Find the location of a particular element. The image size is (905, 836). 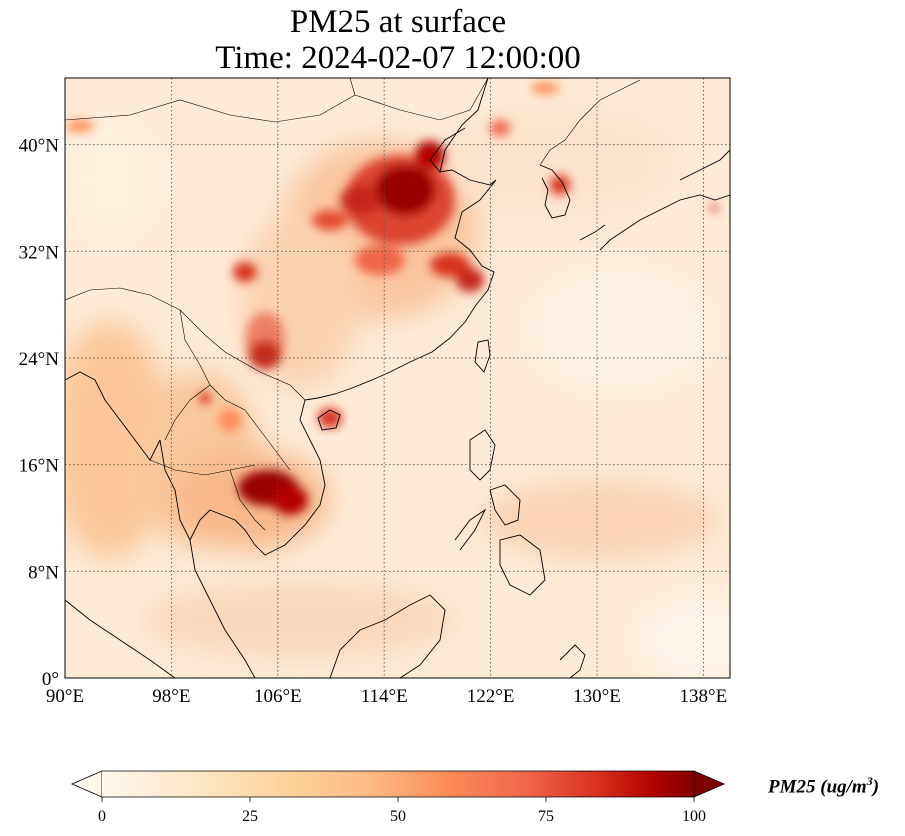

colorbar-extend-min is located at coordinates (86, 784).